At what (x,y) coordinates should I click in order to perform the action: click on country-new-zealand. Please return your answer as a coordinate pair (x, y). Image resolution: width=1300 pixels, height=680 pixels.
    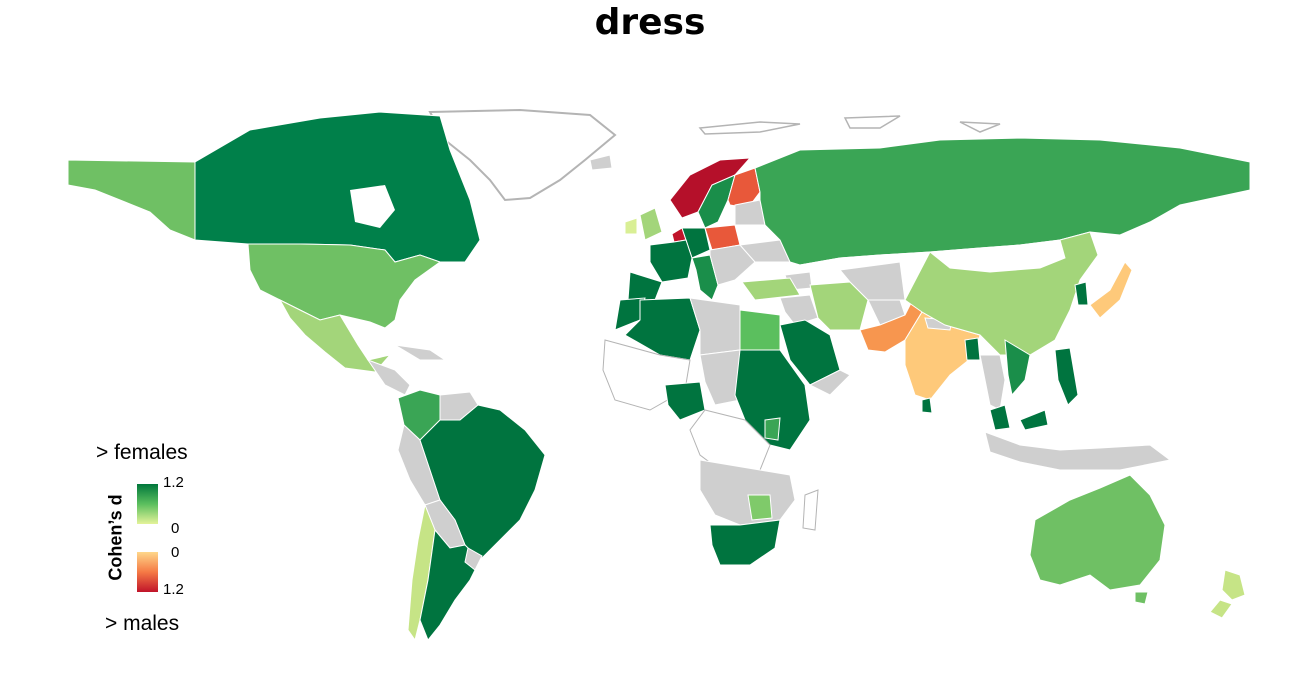
    Looking at the image, I should click on (1227, 594).